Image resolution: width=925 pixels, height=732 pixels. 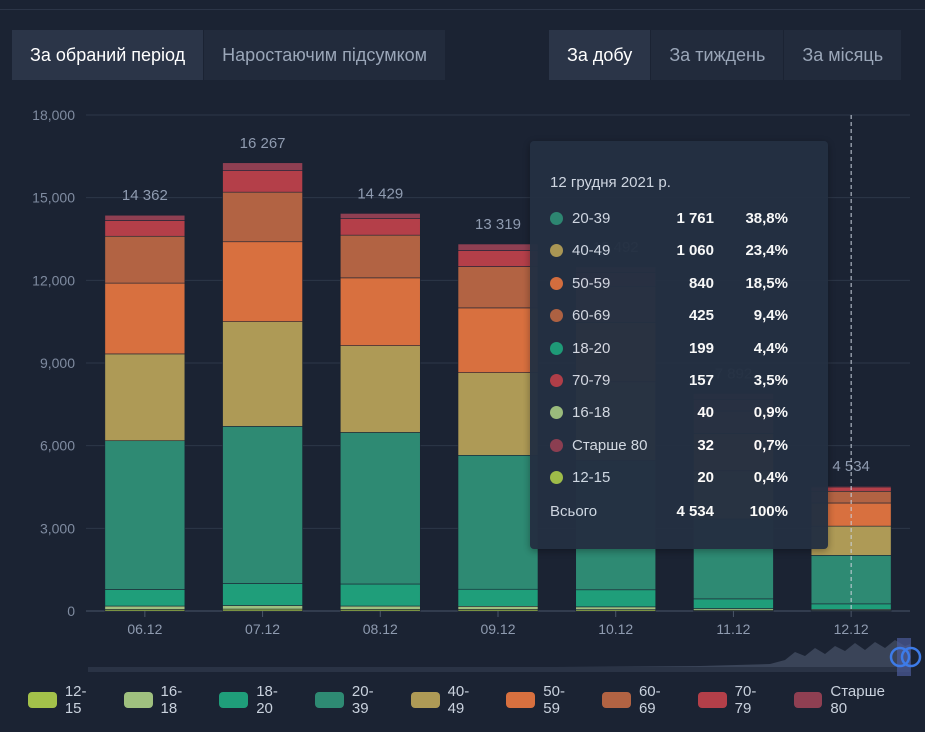 I want to click on tooltip-row: 16-18 40 0,9%, so click(x=679, y=413).